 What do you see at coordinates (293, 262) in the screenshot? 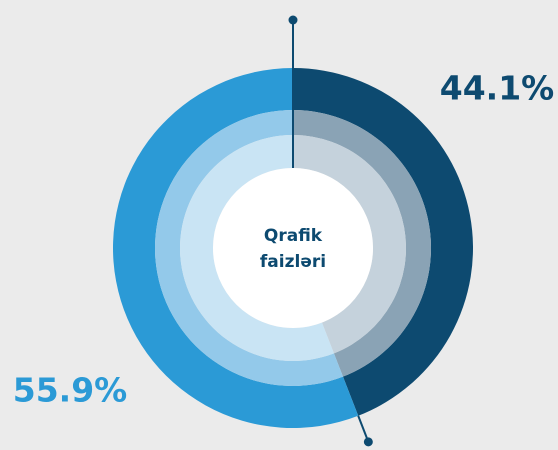
I see `center-label: faizləri` at bounding box center [293, 262].